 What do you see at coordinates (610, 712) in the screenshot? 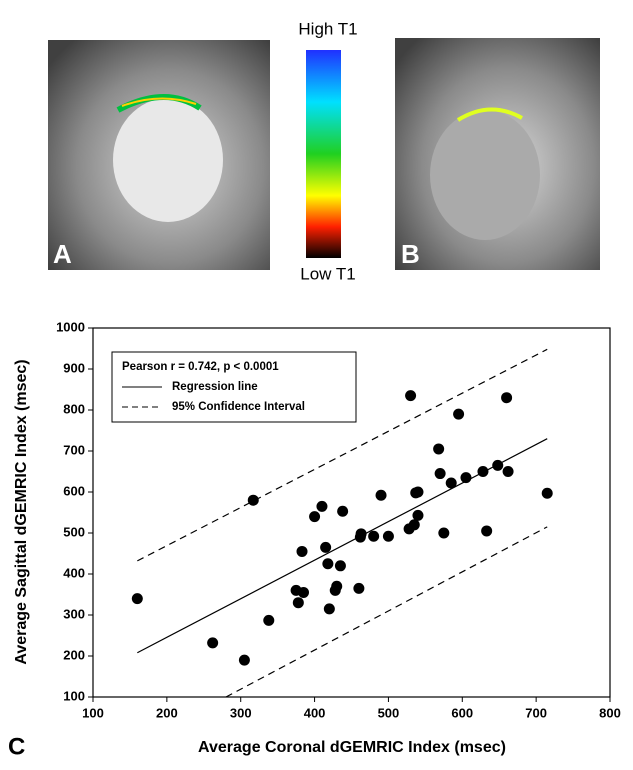
I see `x-tick-label: 800` at bounding box center [610, 712].